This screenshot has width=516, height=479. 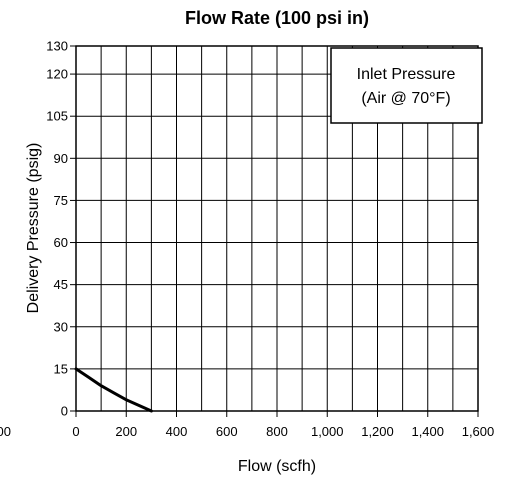 I want to click on x-tick-label: 1,000, so click(x=327, y=431).